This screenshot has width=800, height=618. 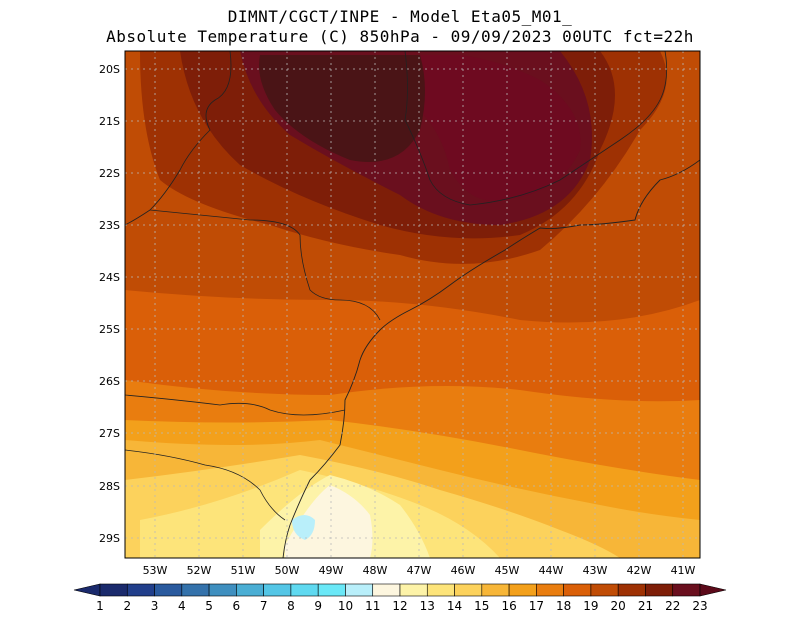 What do you see at coordinates (109, 381) in the screenshot?
I see `lat-label: 26S` at bounding box center [109, 381].